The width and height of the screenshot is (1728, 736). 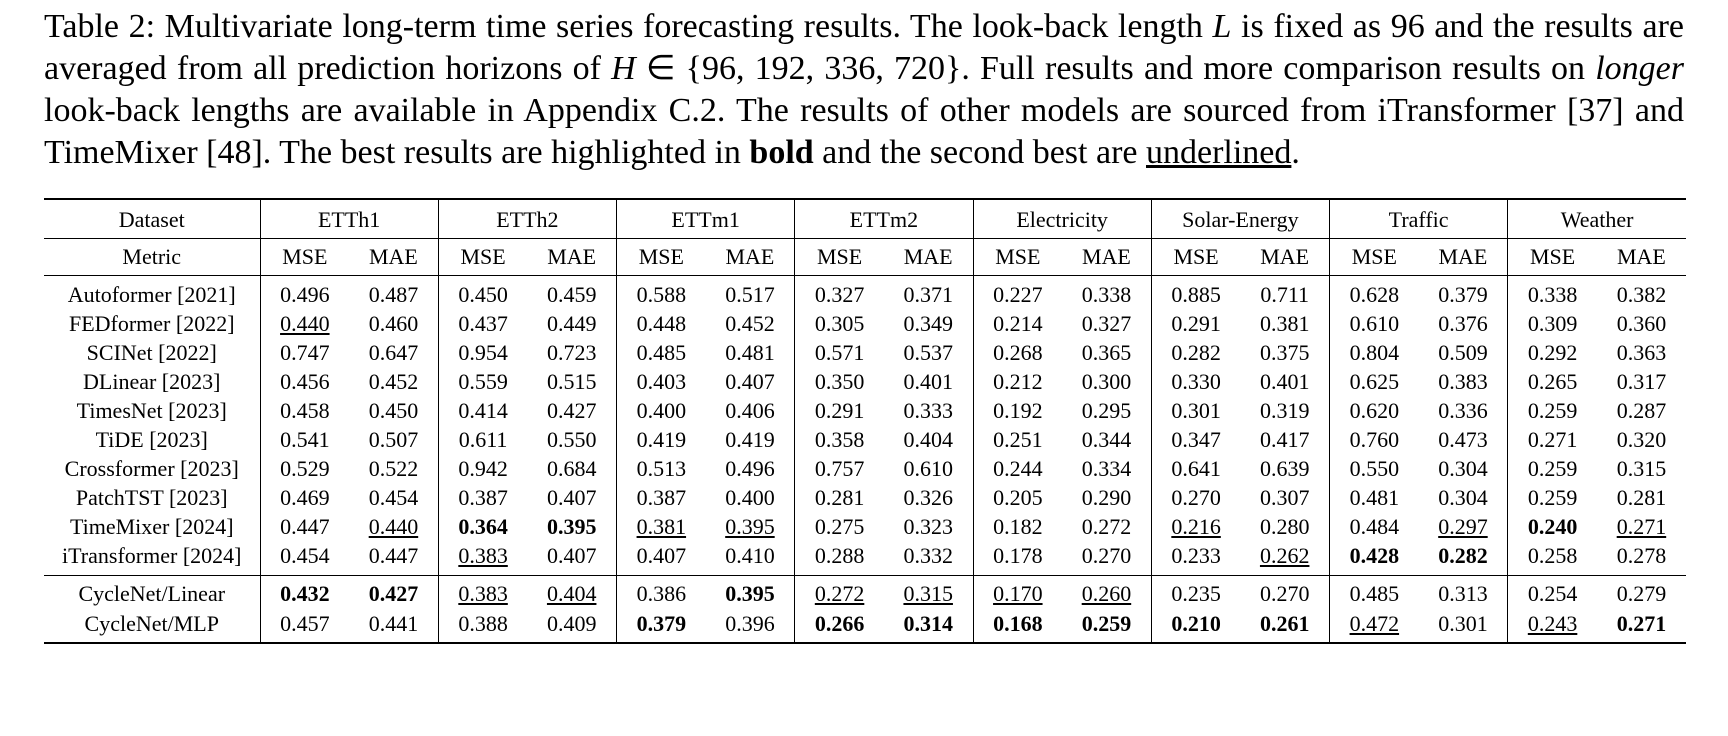 What do you see at coordinates (1106, 381) in the screenshot?
I see `metric-value: 0.300` at bounding box center [1106, 381].